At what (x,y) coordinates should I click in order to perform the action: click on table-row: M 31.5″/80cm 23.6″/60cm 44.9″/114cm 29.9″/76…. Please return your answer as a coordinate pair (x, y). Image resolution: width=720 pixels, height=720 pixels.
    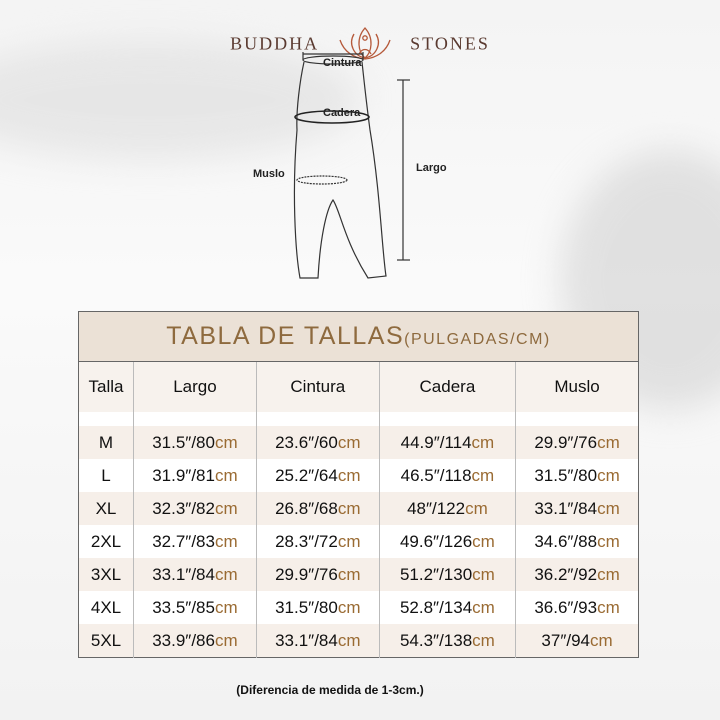
    Looking at the image, I should click on (358, 442).